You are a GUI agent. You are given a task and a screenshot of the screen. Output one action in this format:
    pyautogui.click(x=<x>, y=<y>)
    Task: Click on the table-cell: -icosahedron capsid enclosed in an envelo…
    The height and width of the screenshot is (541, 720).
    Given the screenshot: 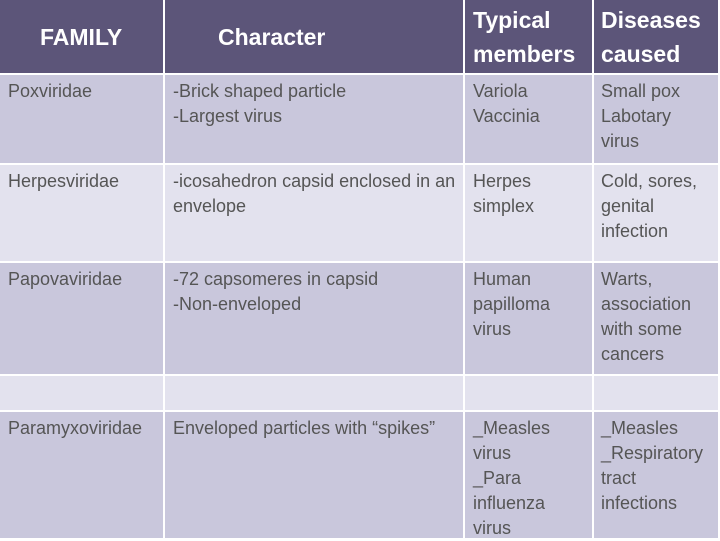 What is the action you would take?
    pyautogui.click(x=315, y=214)
    